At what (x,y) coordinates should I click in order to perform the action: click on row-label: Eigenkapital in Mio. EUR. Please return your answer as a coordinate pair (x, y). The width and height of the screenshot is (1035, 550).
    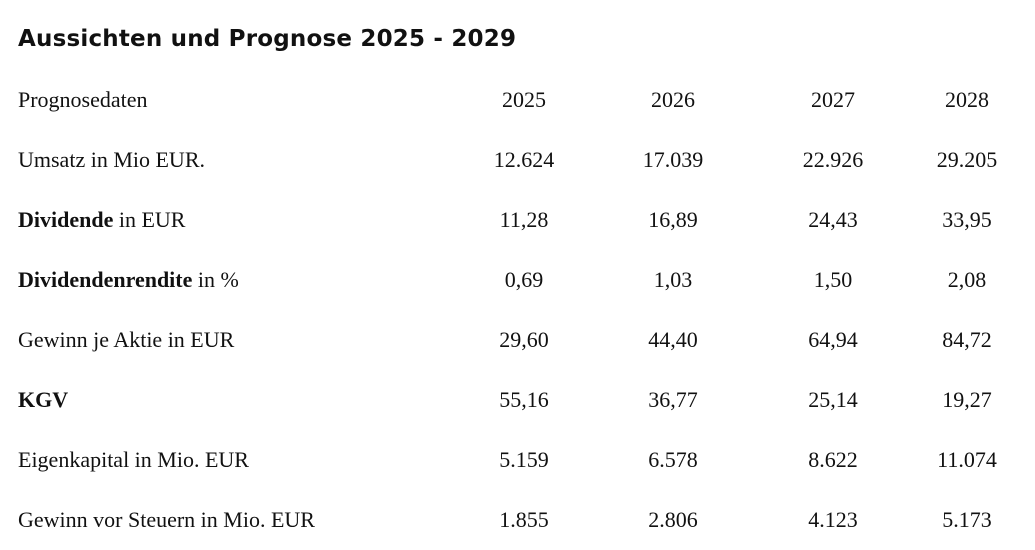
    Looking at the image, I should click on (133, 460).